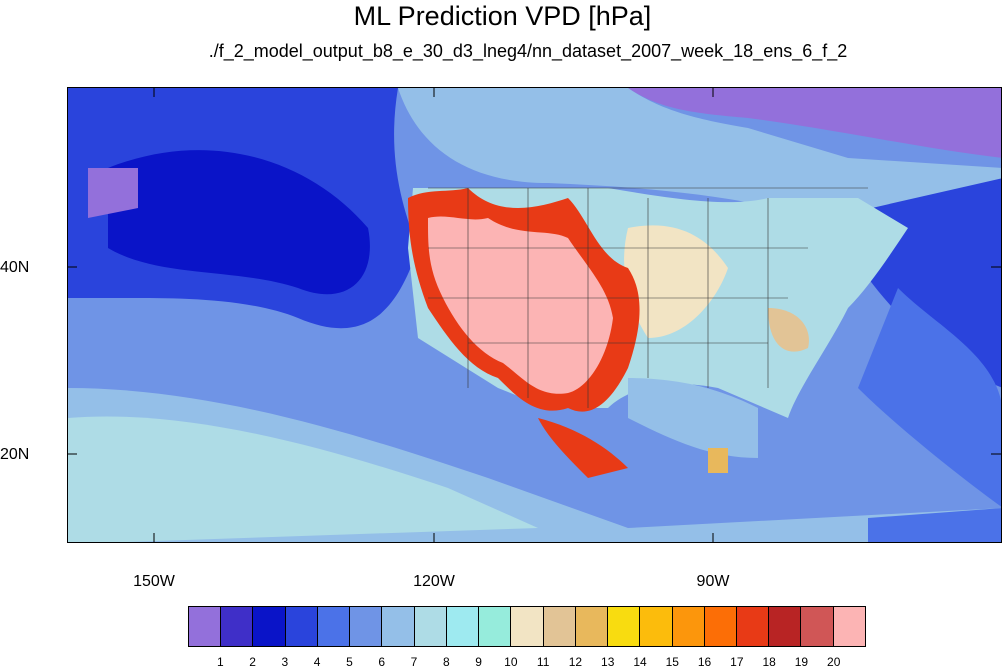  I want to click on colorbar-label-20: 20, so click(834, 662).